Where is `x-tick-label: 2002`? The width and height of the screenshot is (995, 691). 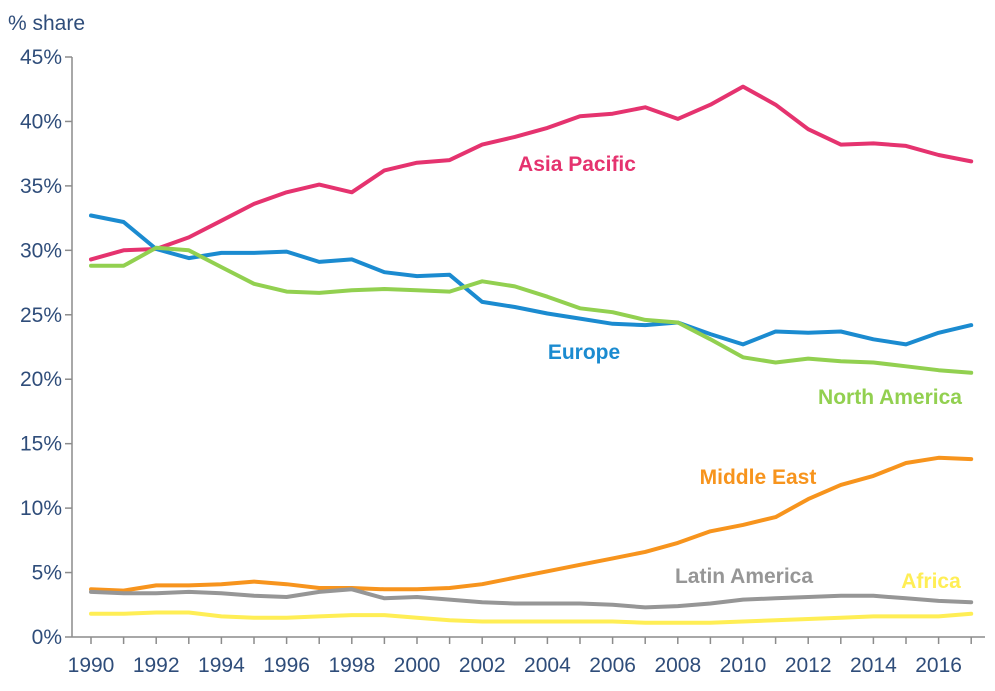 x-tick-label: 2002 is located at coordinates (482, 665).